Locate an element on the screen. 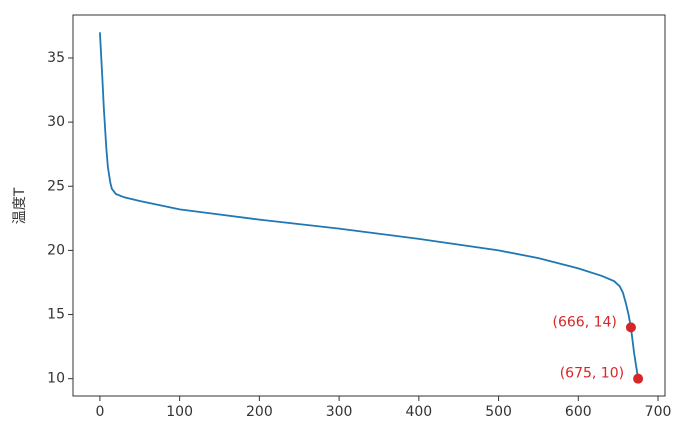  y-tick-label: 20 is located at coordinates (56, 250).